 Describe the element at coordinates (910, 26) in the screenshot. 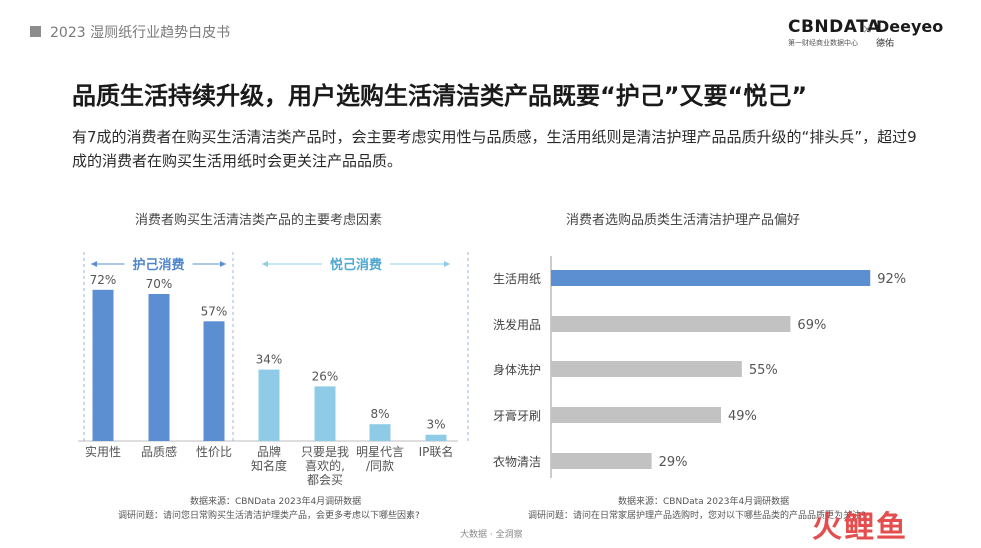

I see `deeyeo-logo: Deeyeo` at that location.